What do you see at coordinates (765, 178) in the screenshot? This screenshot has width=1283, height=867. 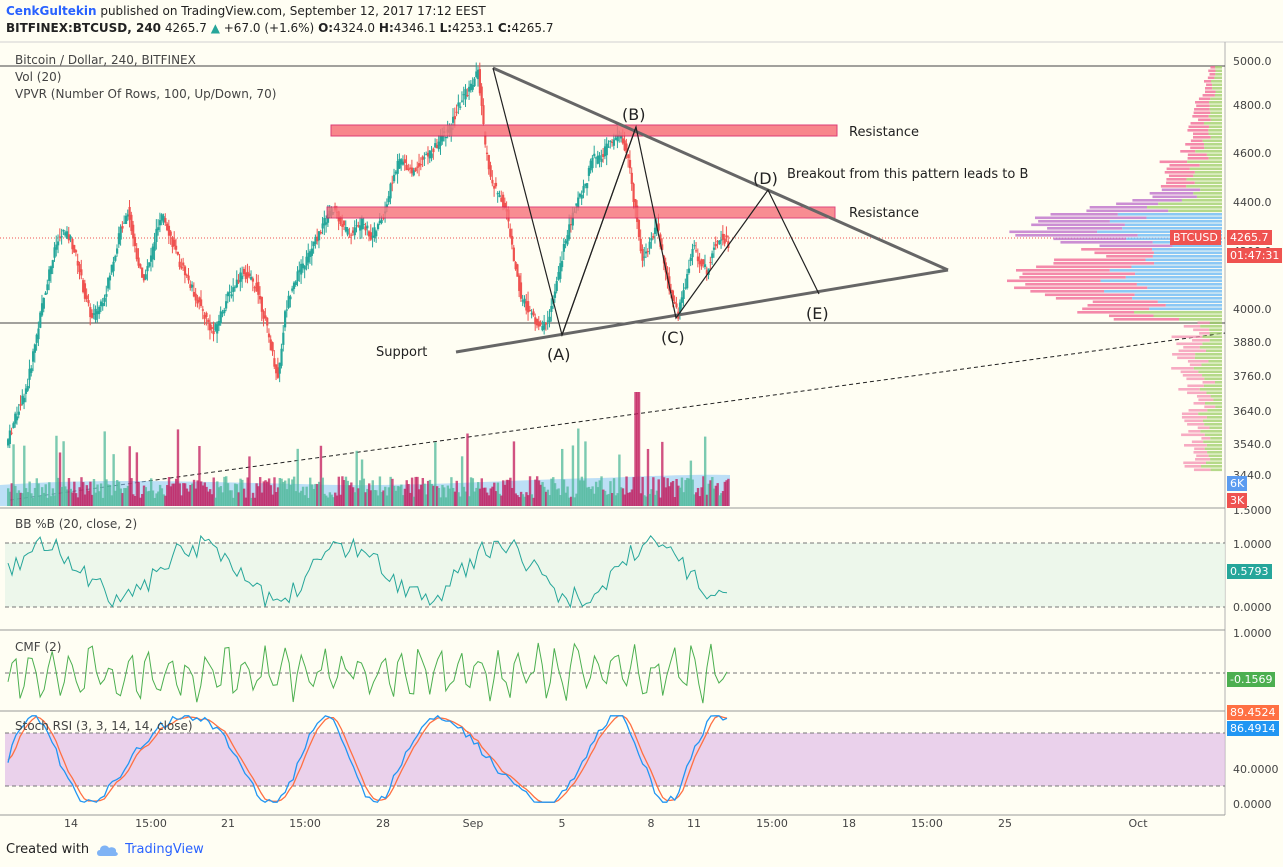 I see `wave-d-label: (D)` at bounding box center [765, 178].